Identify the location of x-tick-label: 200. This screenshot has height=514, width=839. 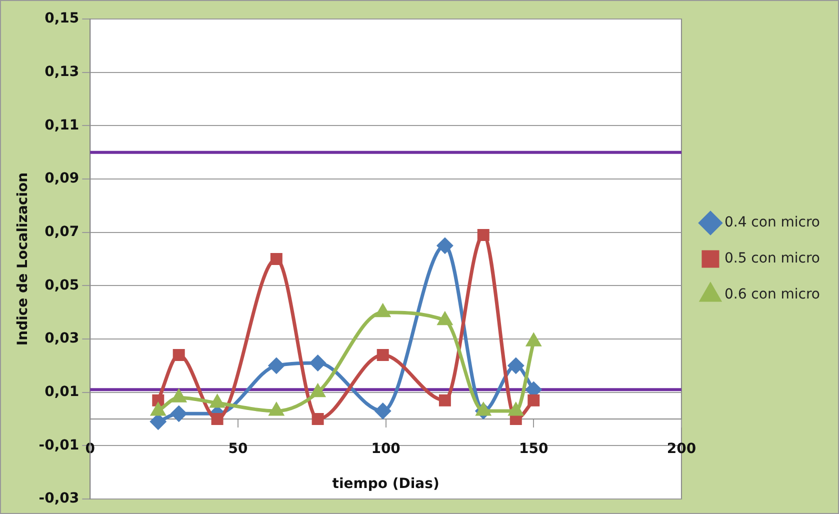
(681, 449).